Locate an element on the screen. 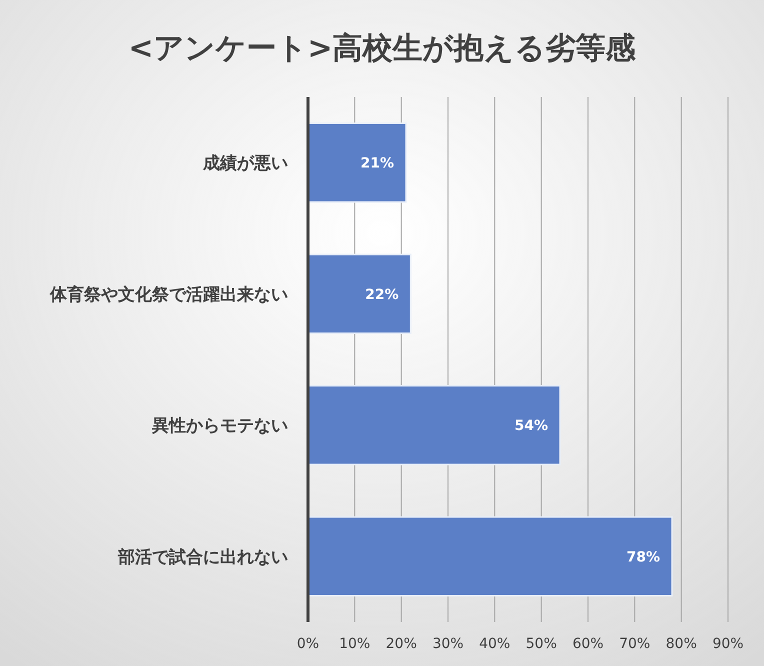 The image size is (764, 666). x-tick-label: 90% is located at coordinates (728, 644).